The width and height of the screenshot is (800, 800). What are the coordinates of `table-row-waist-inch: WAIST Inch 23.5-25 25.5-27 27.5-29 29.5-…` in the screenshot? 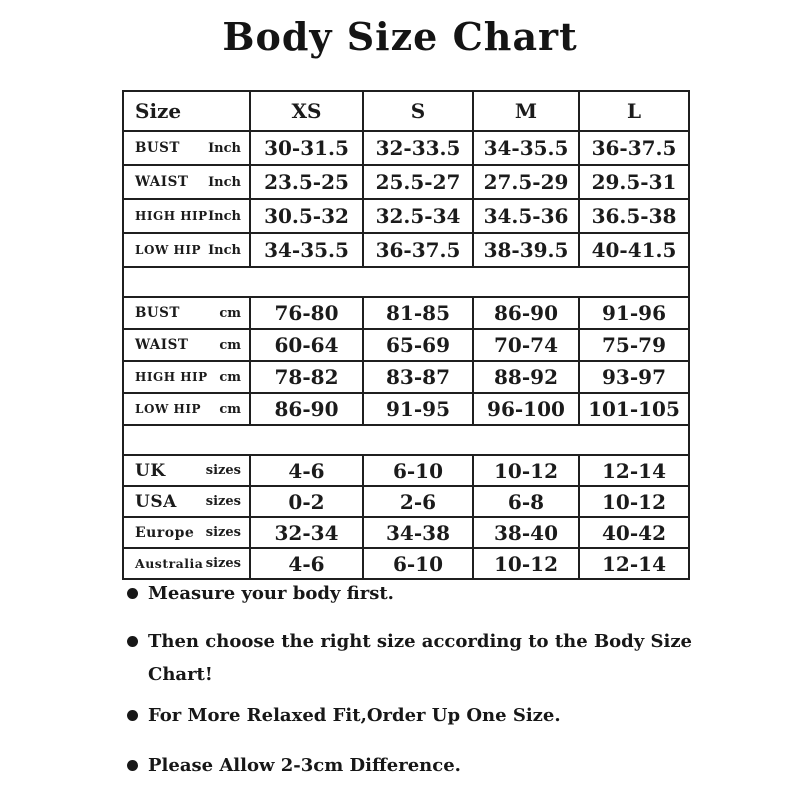 It's located at (406, 182).